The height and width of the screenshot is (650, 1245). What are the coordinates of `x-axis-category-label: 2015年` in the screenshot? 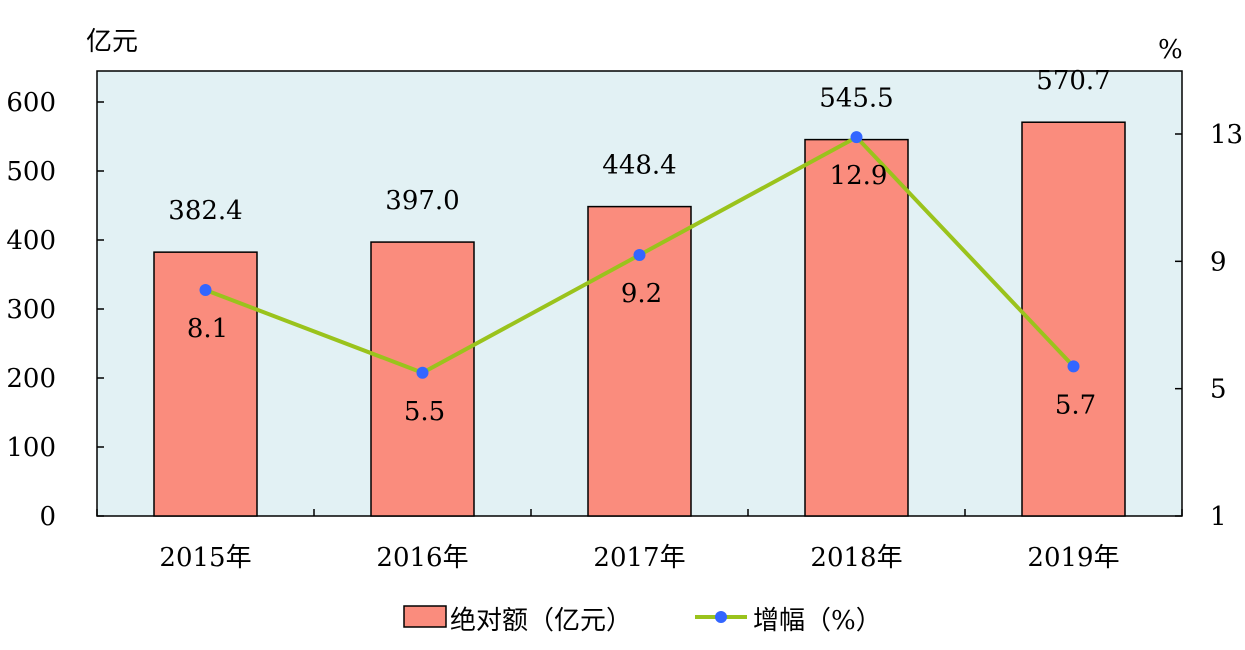 It's located at (205, 558).